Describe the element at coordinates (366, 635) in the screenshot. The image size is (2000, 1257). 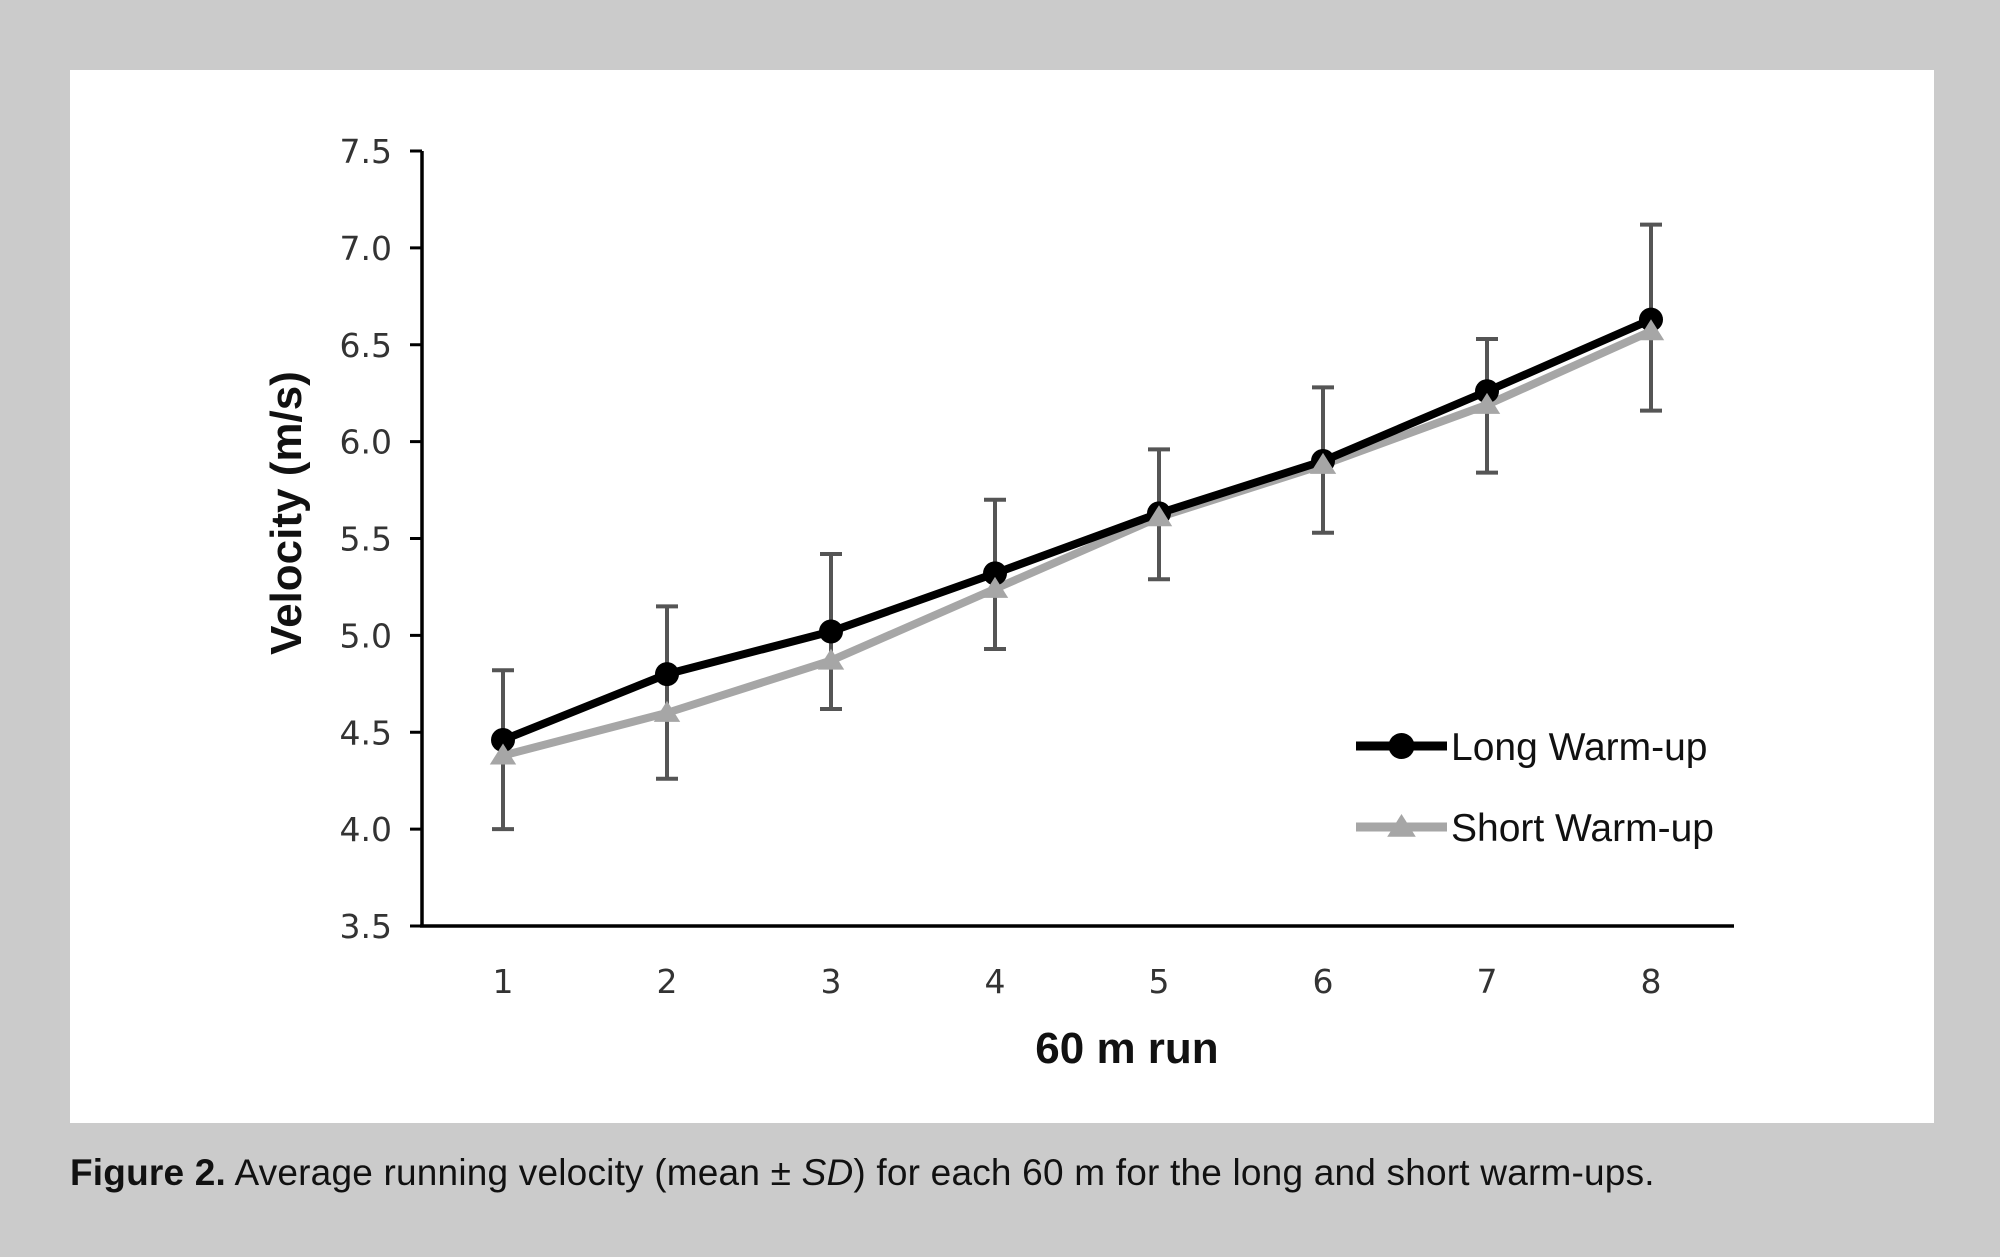
I see `y-tick-label: 5.0` at that location.